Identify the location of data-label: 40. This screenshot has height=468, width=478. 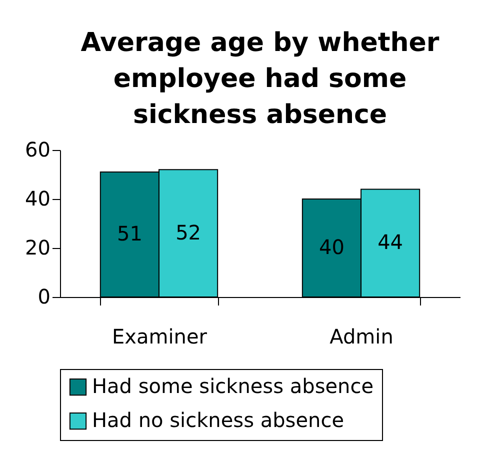
(331, 247).